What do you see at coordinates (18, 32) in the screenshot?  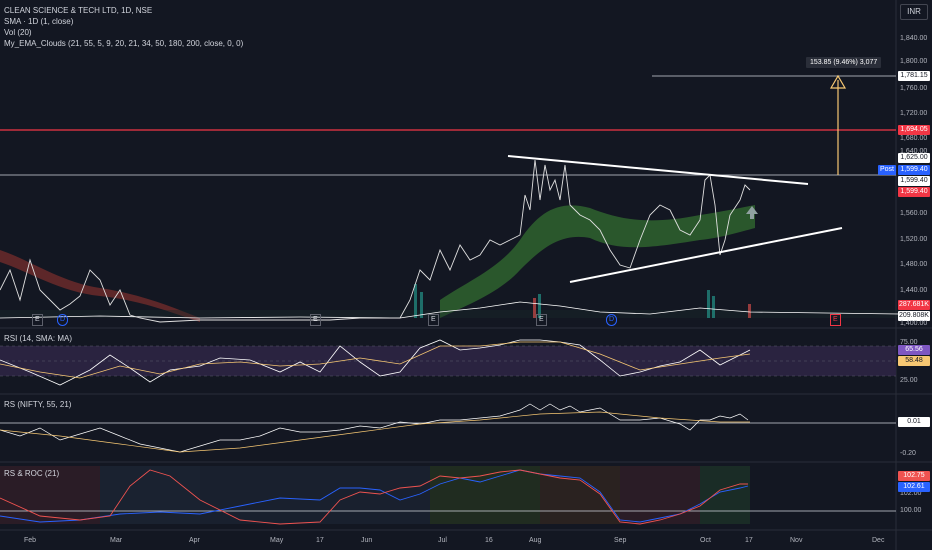 I see `indicator-volume: Vol (20)` at bounding box center [18, 32].